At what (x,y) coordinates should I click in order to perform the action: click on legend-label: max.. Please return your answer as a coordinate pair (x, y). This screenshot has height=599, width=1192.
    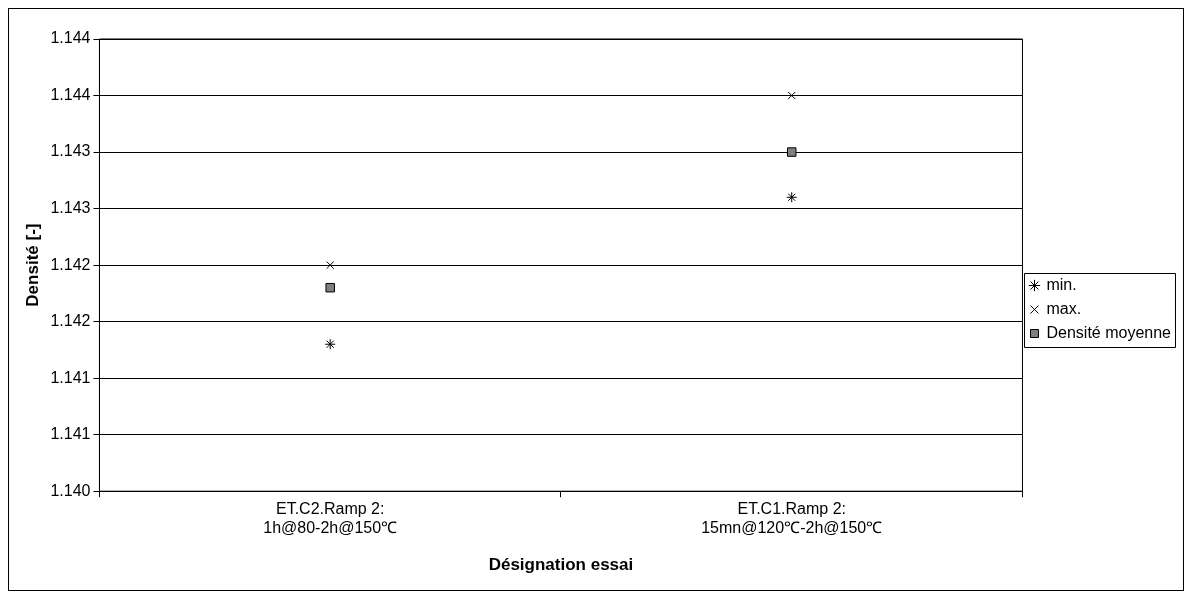
    Looking at the image, I should click on (1064, 308).